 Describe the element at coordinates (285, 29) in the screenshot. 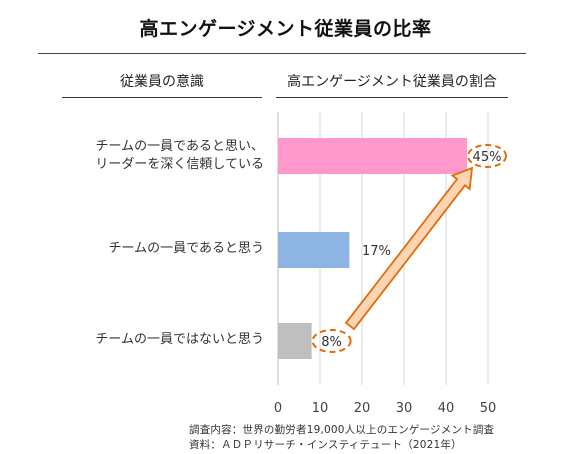

I see `chart-title: 高エンゲージメント従業員の比率` at that location.